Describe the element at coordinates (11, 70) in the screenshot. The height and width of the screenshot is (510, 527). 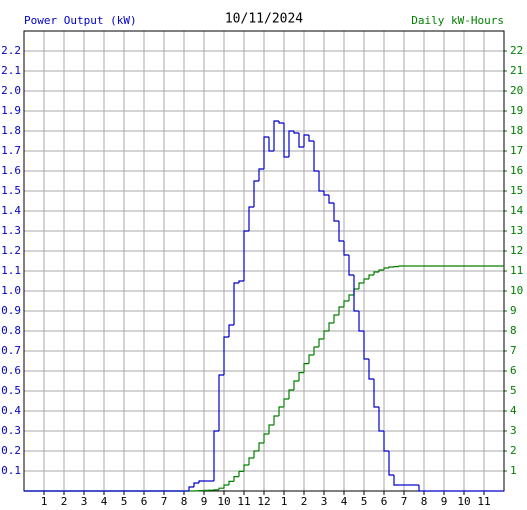
I see `y-tick-label: 2.1` at that location.